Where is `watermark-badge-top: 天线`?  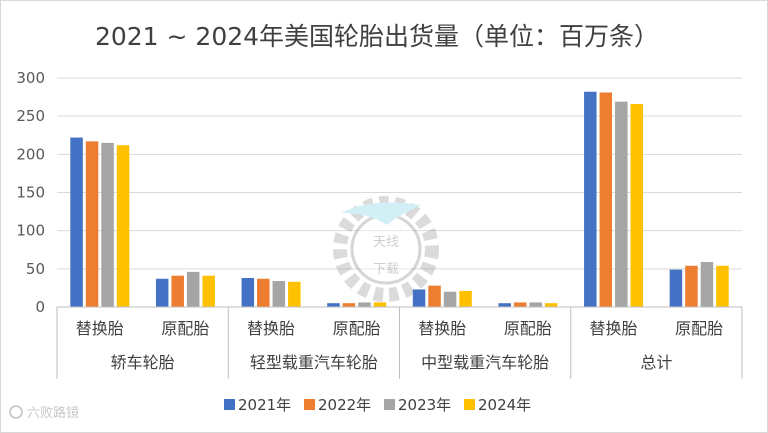
watermark-badge-top: 天线 is located at coordinates (386, 242).